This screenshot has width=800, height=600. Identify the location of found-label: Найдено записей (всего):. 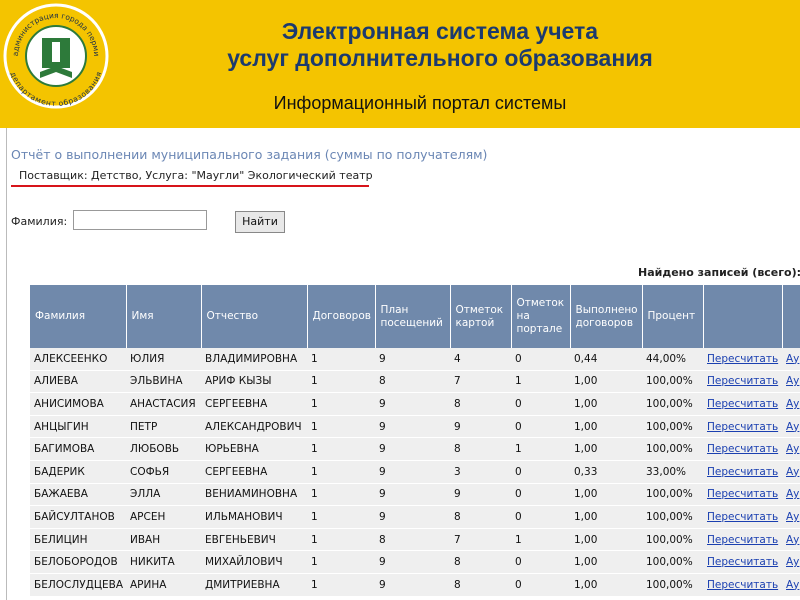
(718, 272).